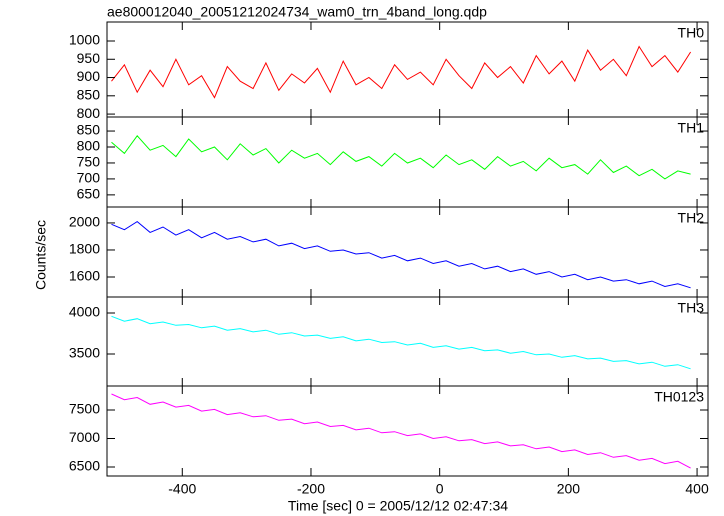  I want to click on y-tick-label: 950, so click(89, 58).